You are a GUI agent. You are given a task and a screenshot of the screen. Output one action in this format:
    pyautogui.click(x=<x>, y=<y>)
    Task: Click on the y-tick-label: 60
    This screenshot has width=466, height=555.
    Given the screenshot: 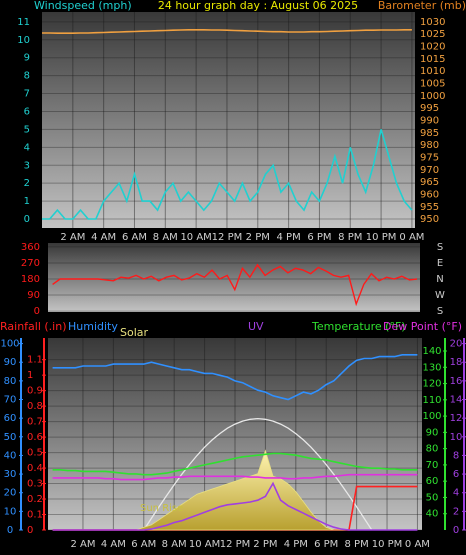 What is the action you would take?
    pyautogui.click(x=432, y=481)
    